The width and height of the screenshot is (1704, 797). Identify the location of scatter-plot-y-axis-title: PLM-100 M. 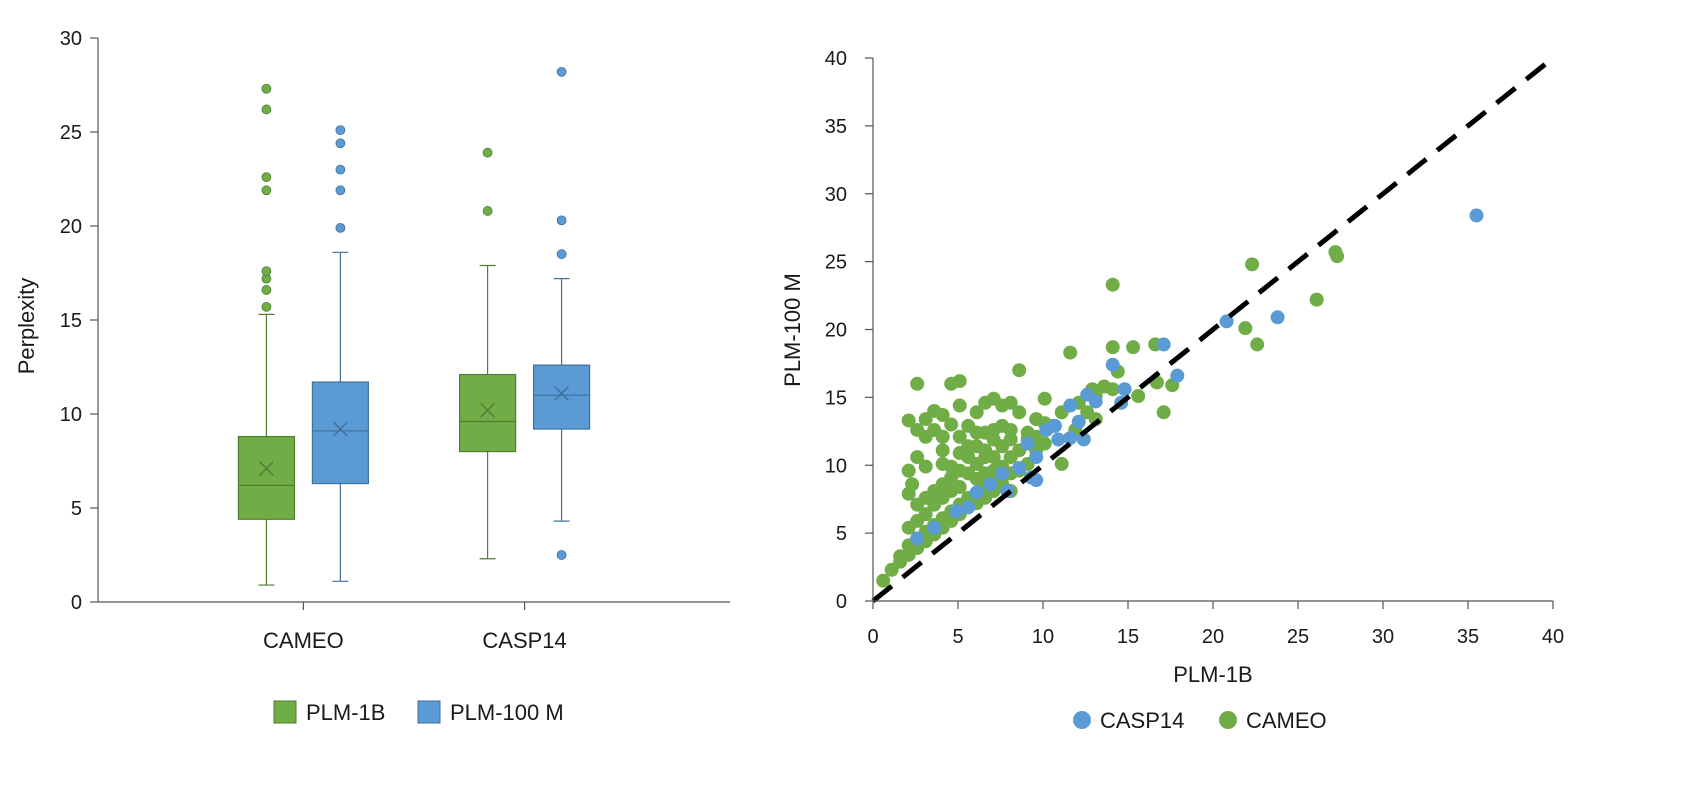
(792, 330).